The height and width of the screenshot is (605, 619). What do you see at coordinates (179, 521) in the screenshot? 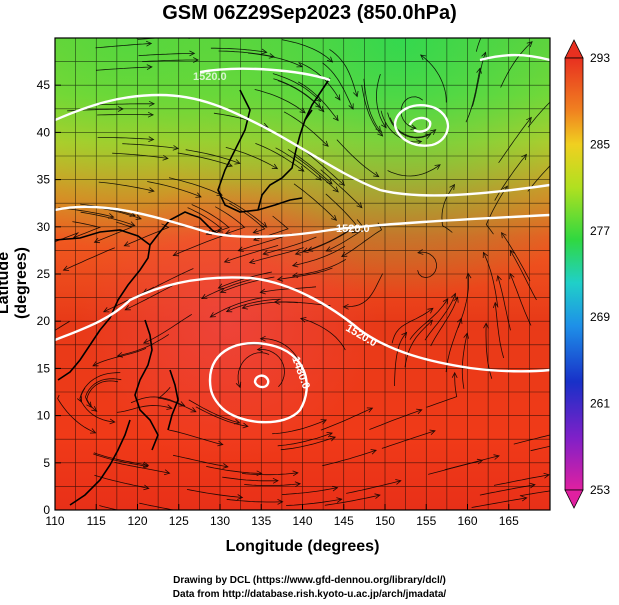
I see `x-tick-label: 125` at bounding box center [179, 521].